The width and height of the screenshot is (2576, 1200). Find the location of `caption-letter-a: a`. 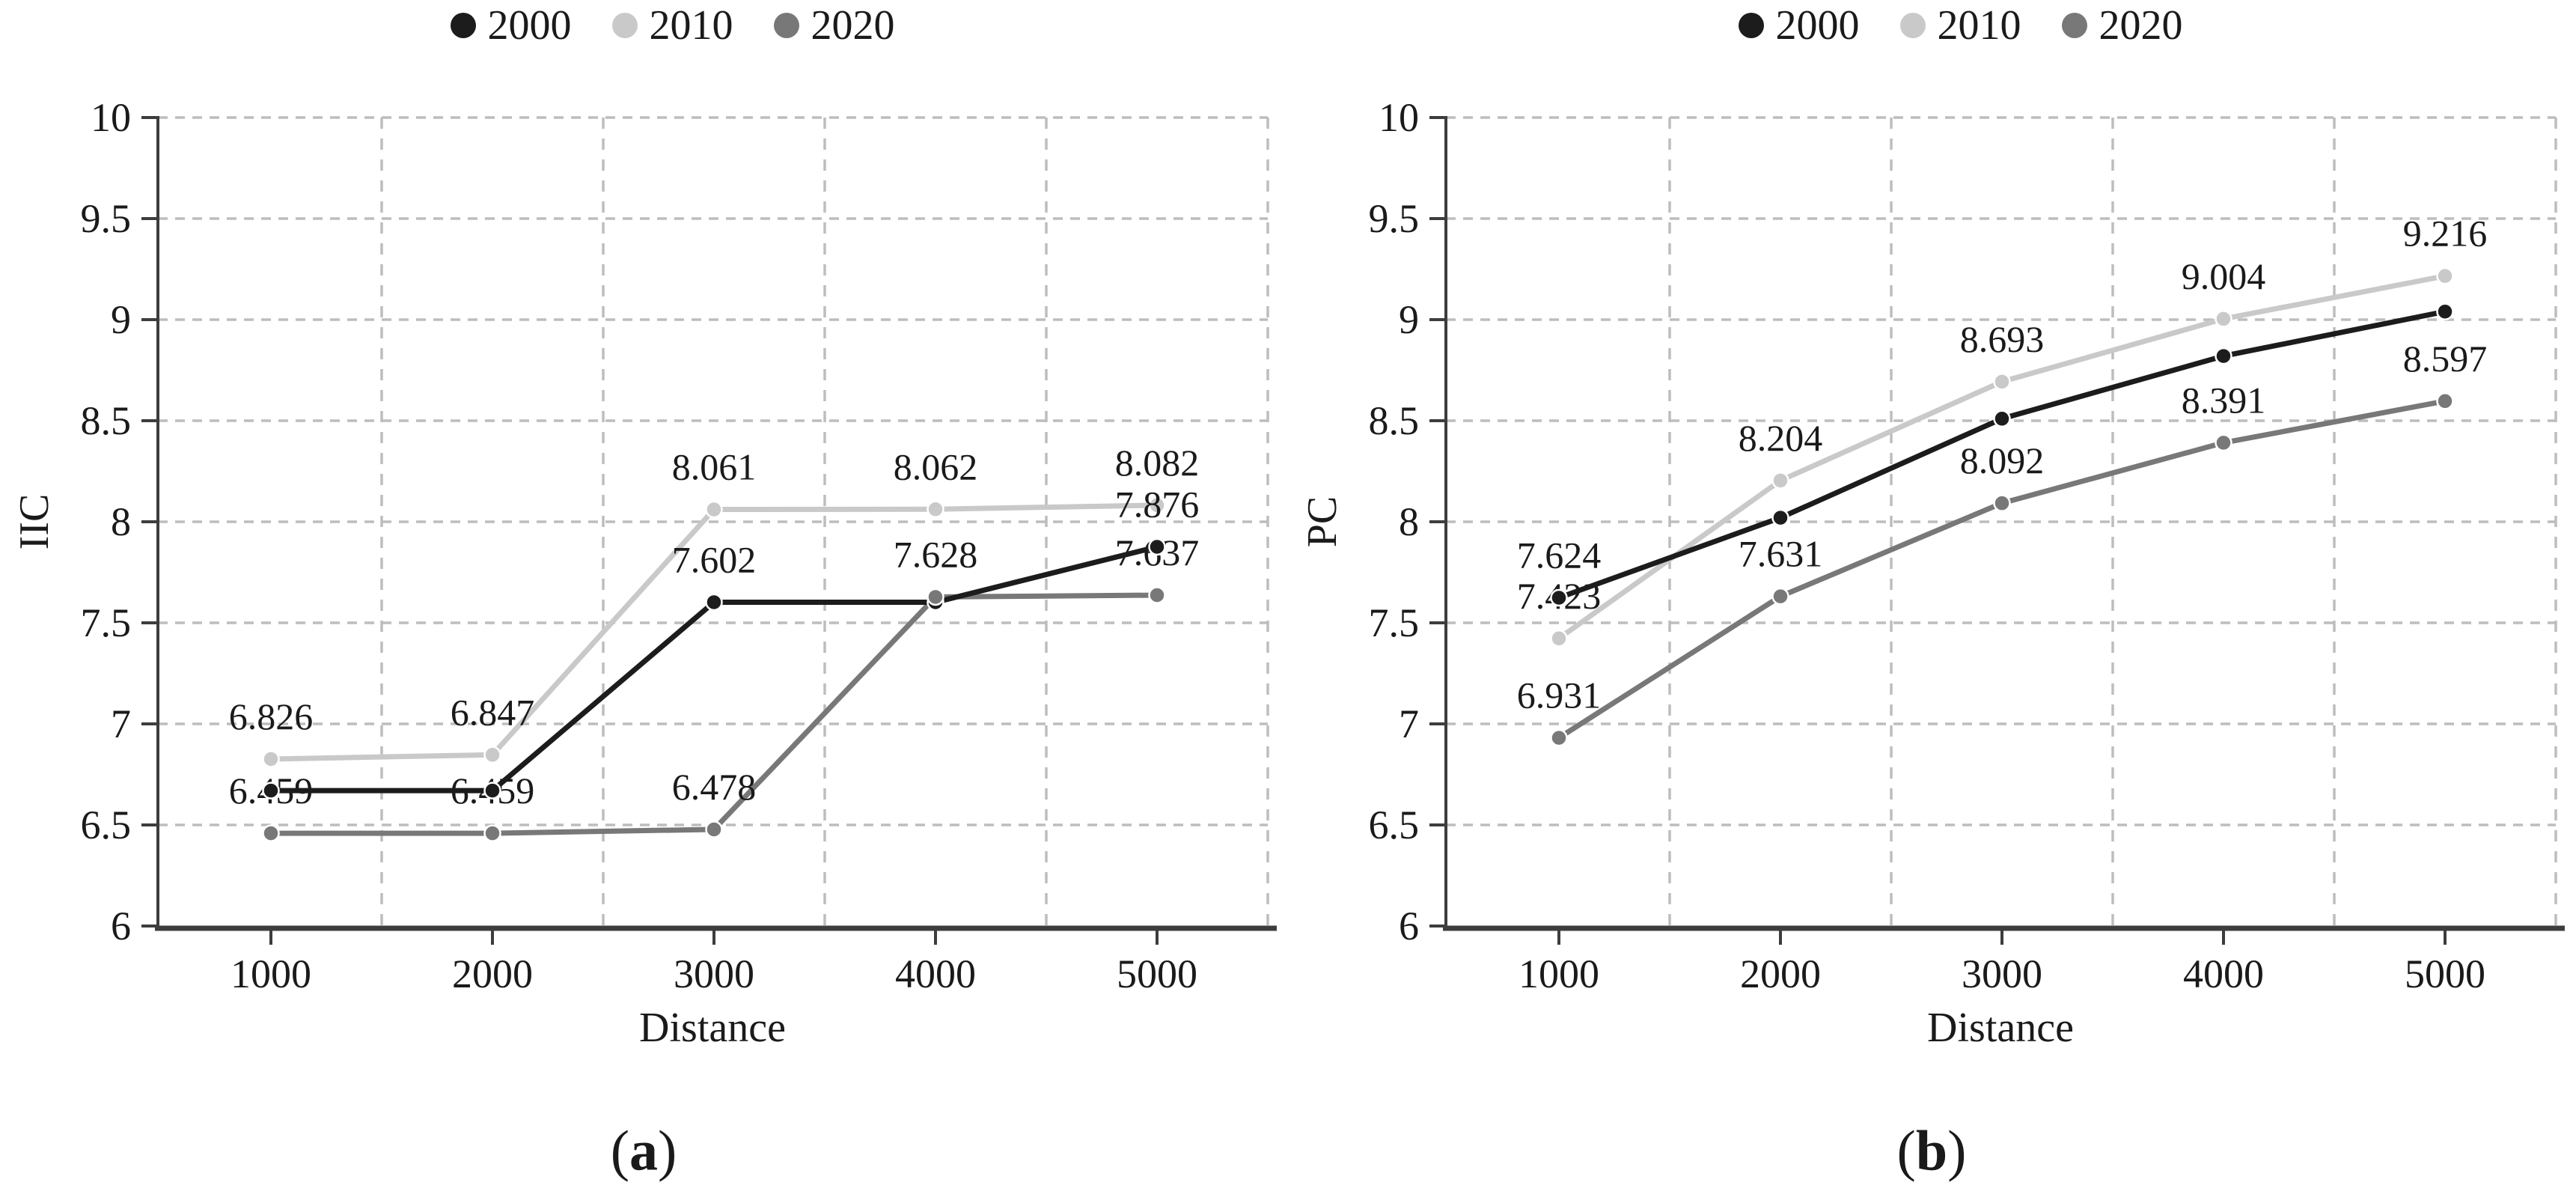

caption-letter-a: a is located at coordinates (643, 1151).